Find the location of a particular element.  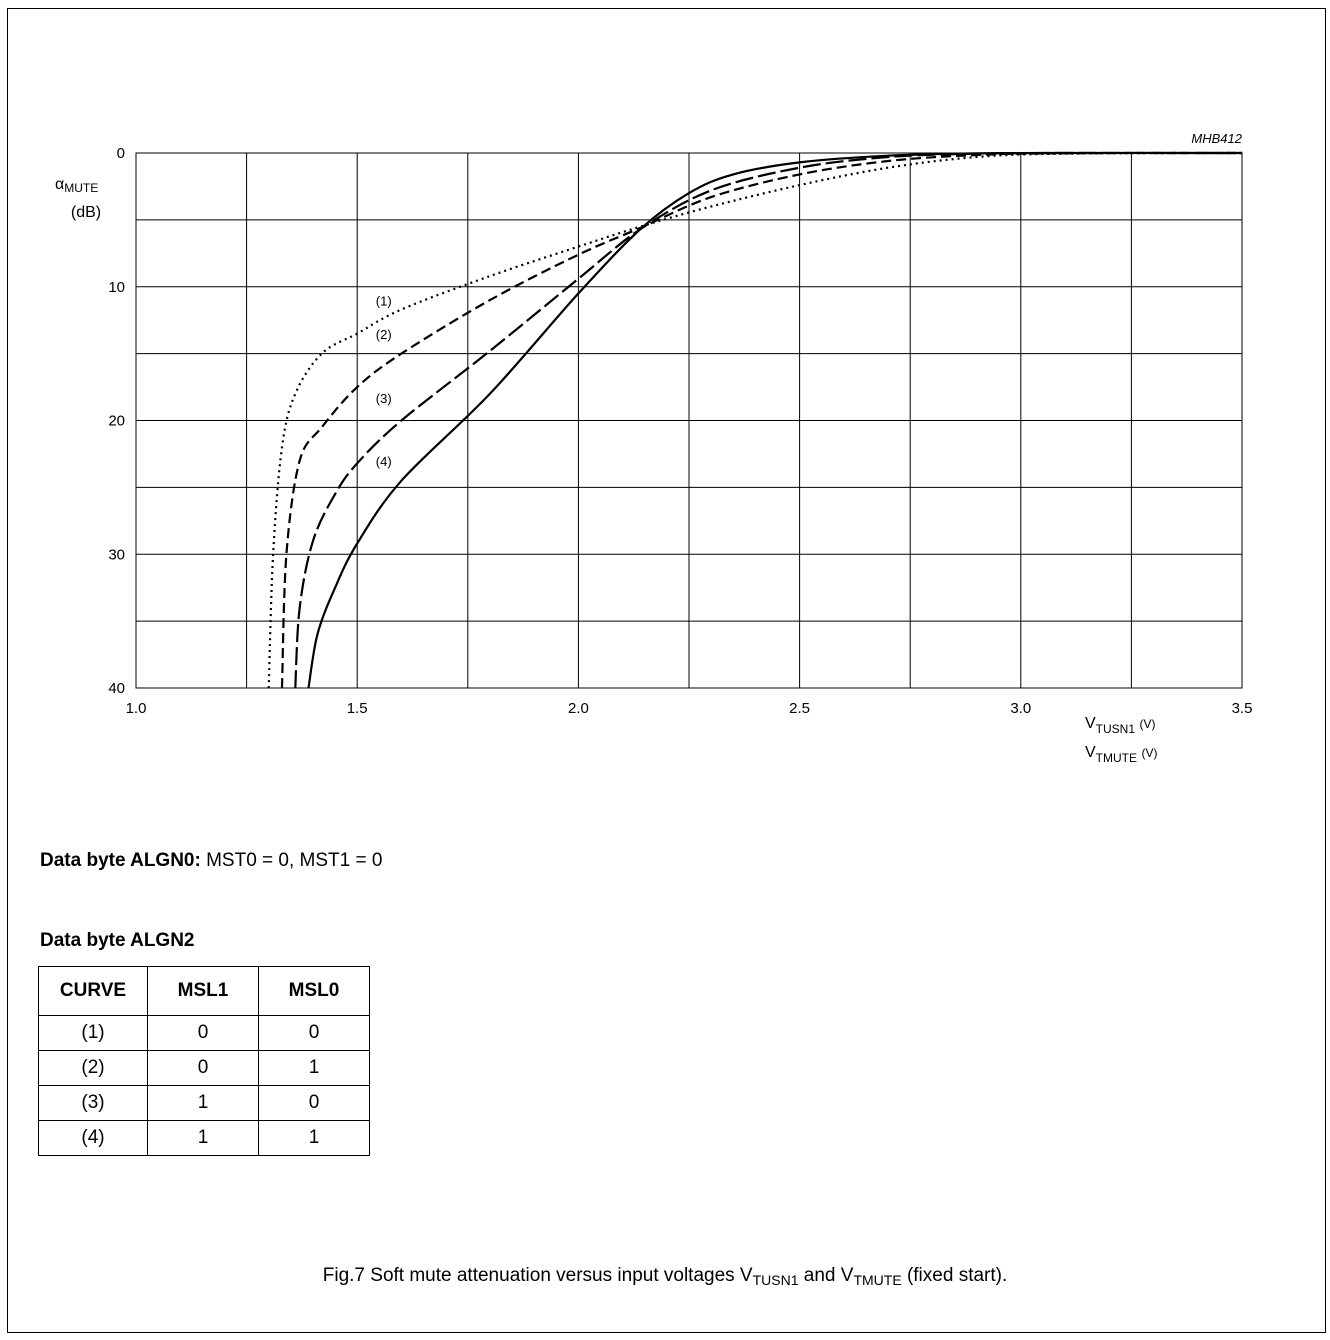

table-header: MSL0 is located at coordinates (314, 991).